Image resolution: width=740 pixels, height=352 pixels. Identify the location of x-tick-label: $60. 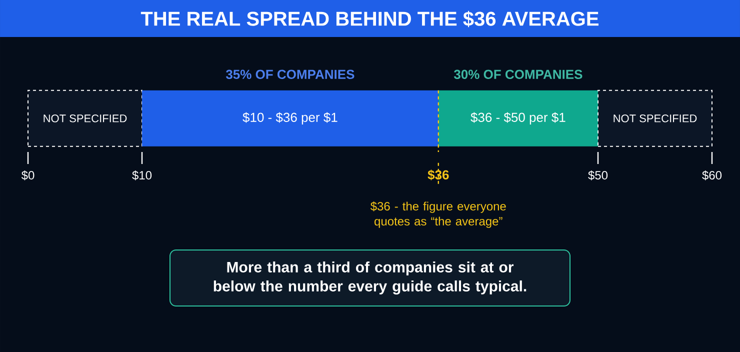
(712, 175).